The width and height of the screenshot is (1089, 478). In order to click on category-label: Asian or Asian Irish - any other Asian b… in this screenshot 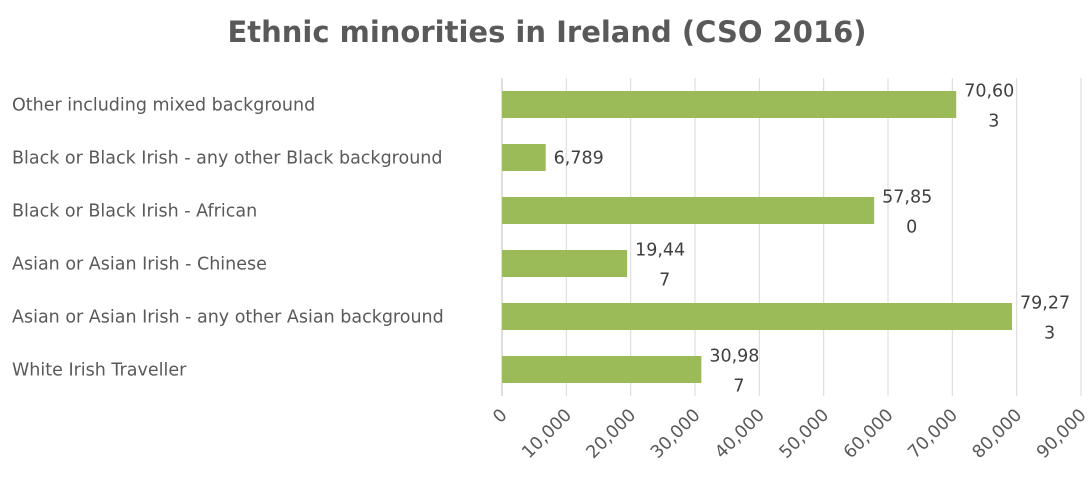, I will do `click(228, 318)`.